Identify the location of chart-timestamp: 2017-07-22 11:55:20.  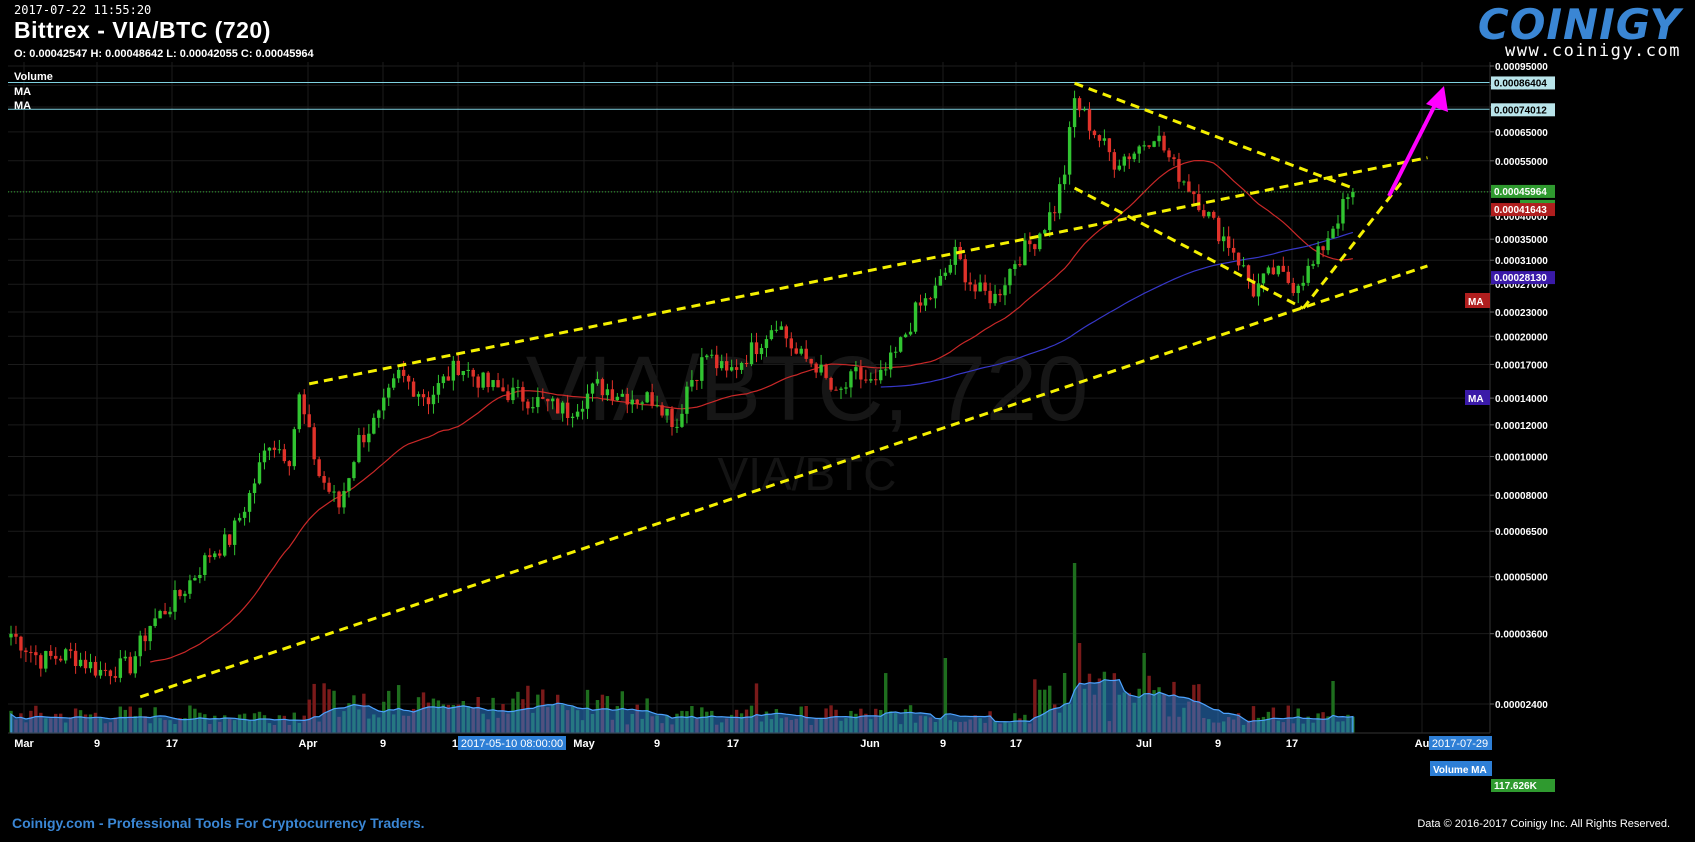
(83, 10).